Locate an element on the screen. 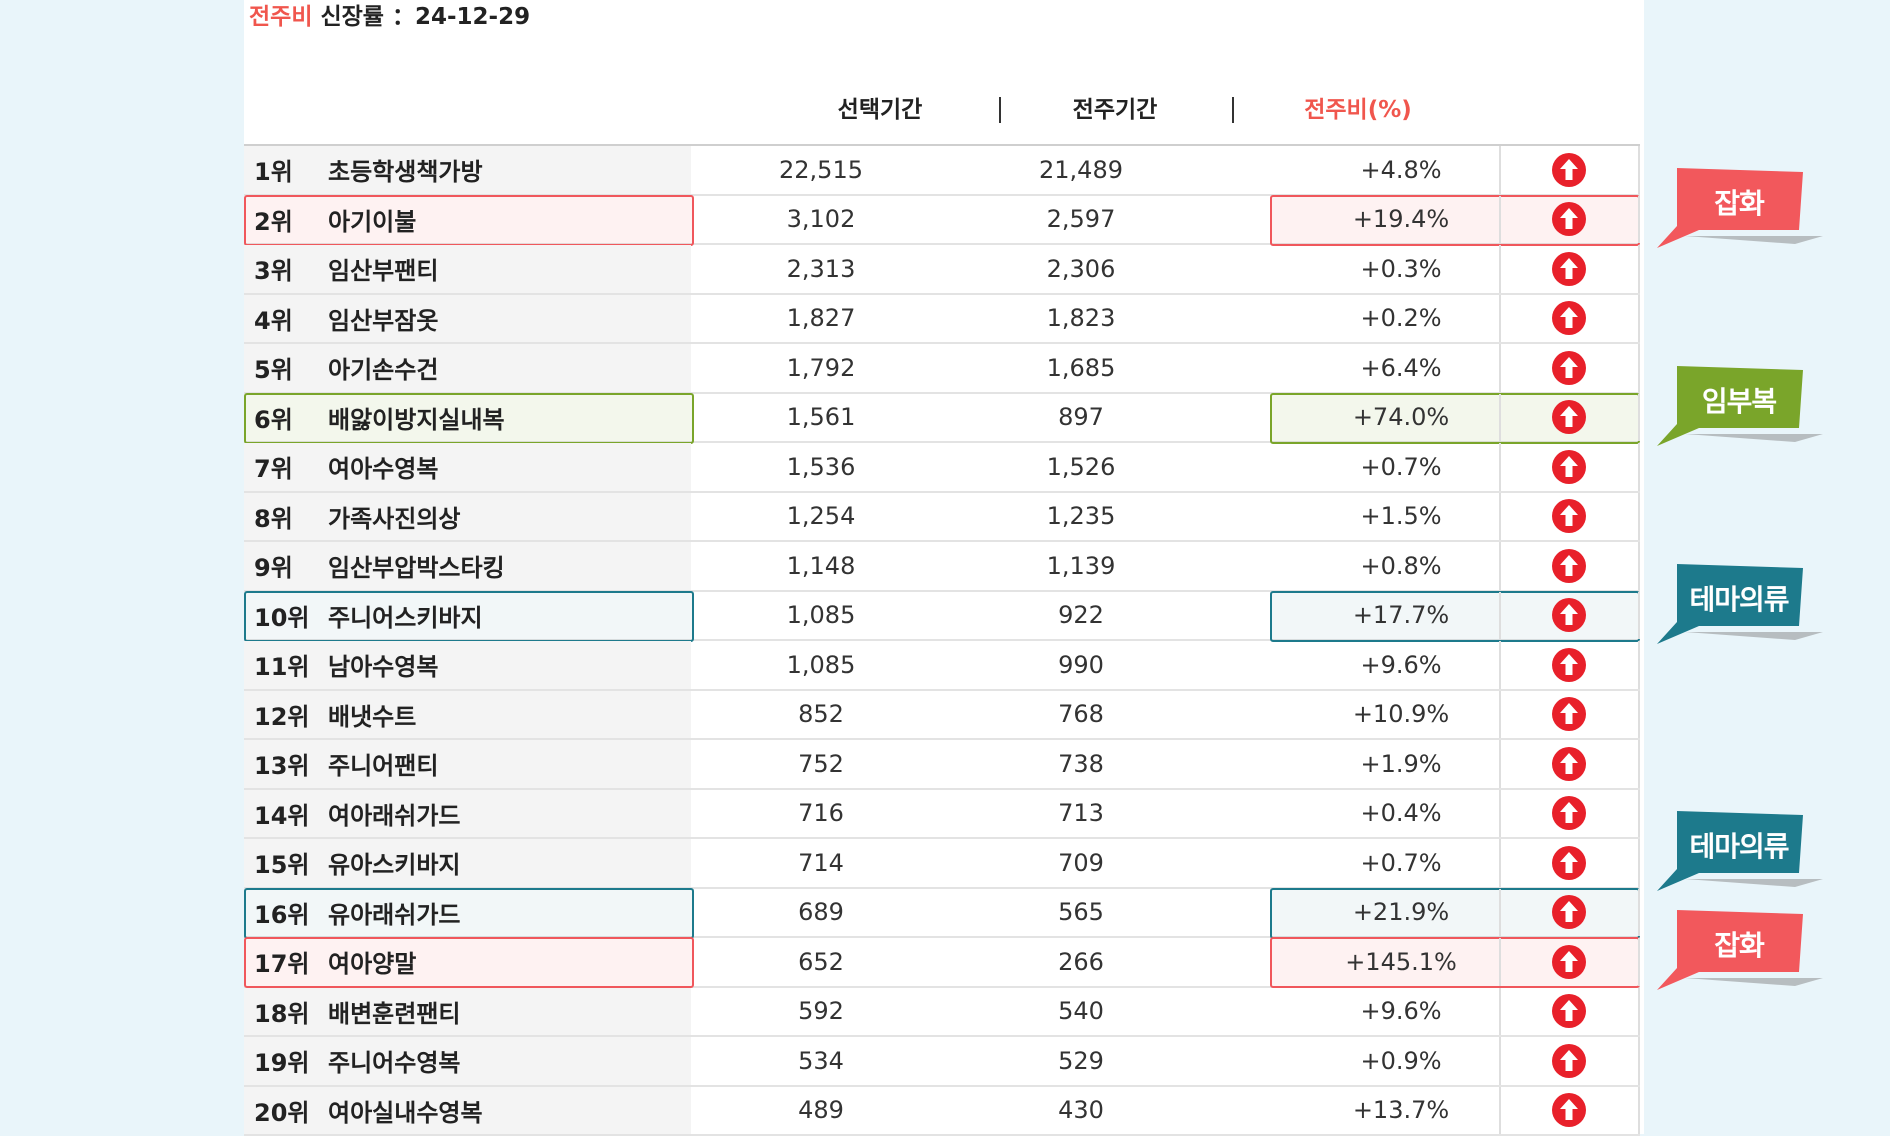 This screenshot has height=1136, width=1890. previous-period-value: 1,823 is located at coordinates (1081, 319).